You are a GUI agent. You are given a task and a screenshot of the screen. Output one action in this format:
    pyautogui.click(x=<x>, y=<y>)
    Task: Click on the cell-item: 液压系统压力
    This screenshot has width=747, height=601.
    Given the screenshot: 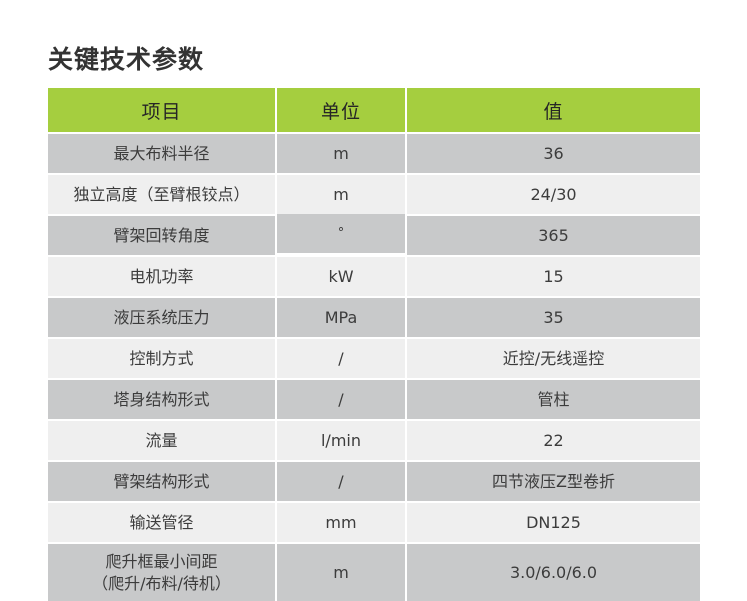 What is the action you would take?
    pyautogui.click(x=162, y=318)
    